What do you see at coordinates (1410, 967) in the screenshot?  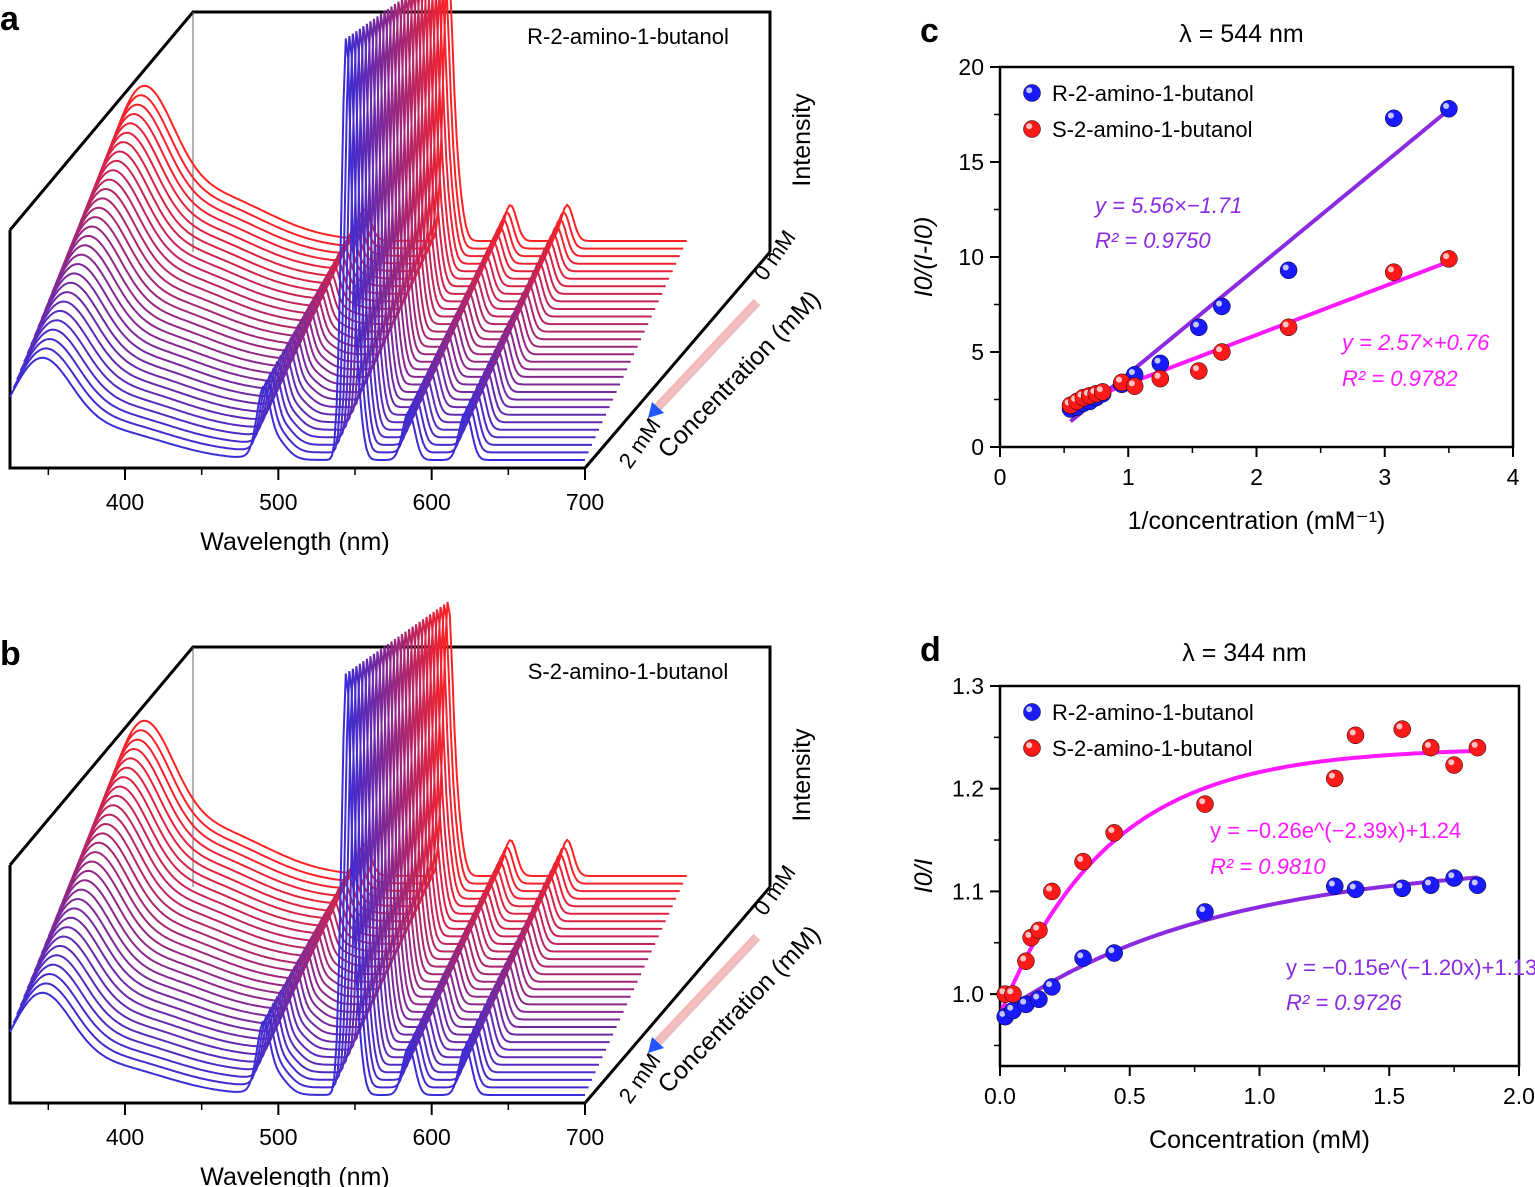 I see `eq-r-label: y = −0.15e^(−1.20x)+1.13` at bounding box center [1410, 967].